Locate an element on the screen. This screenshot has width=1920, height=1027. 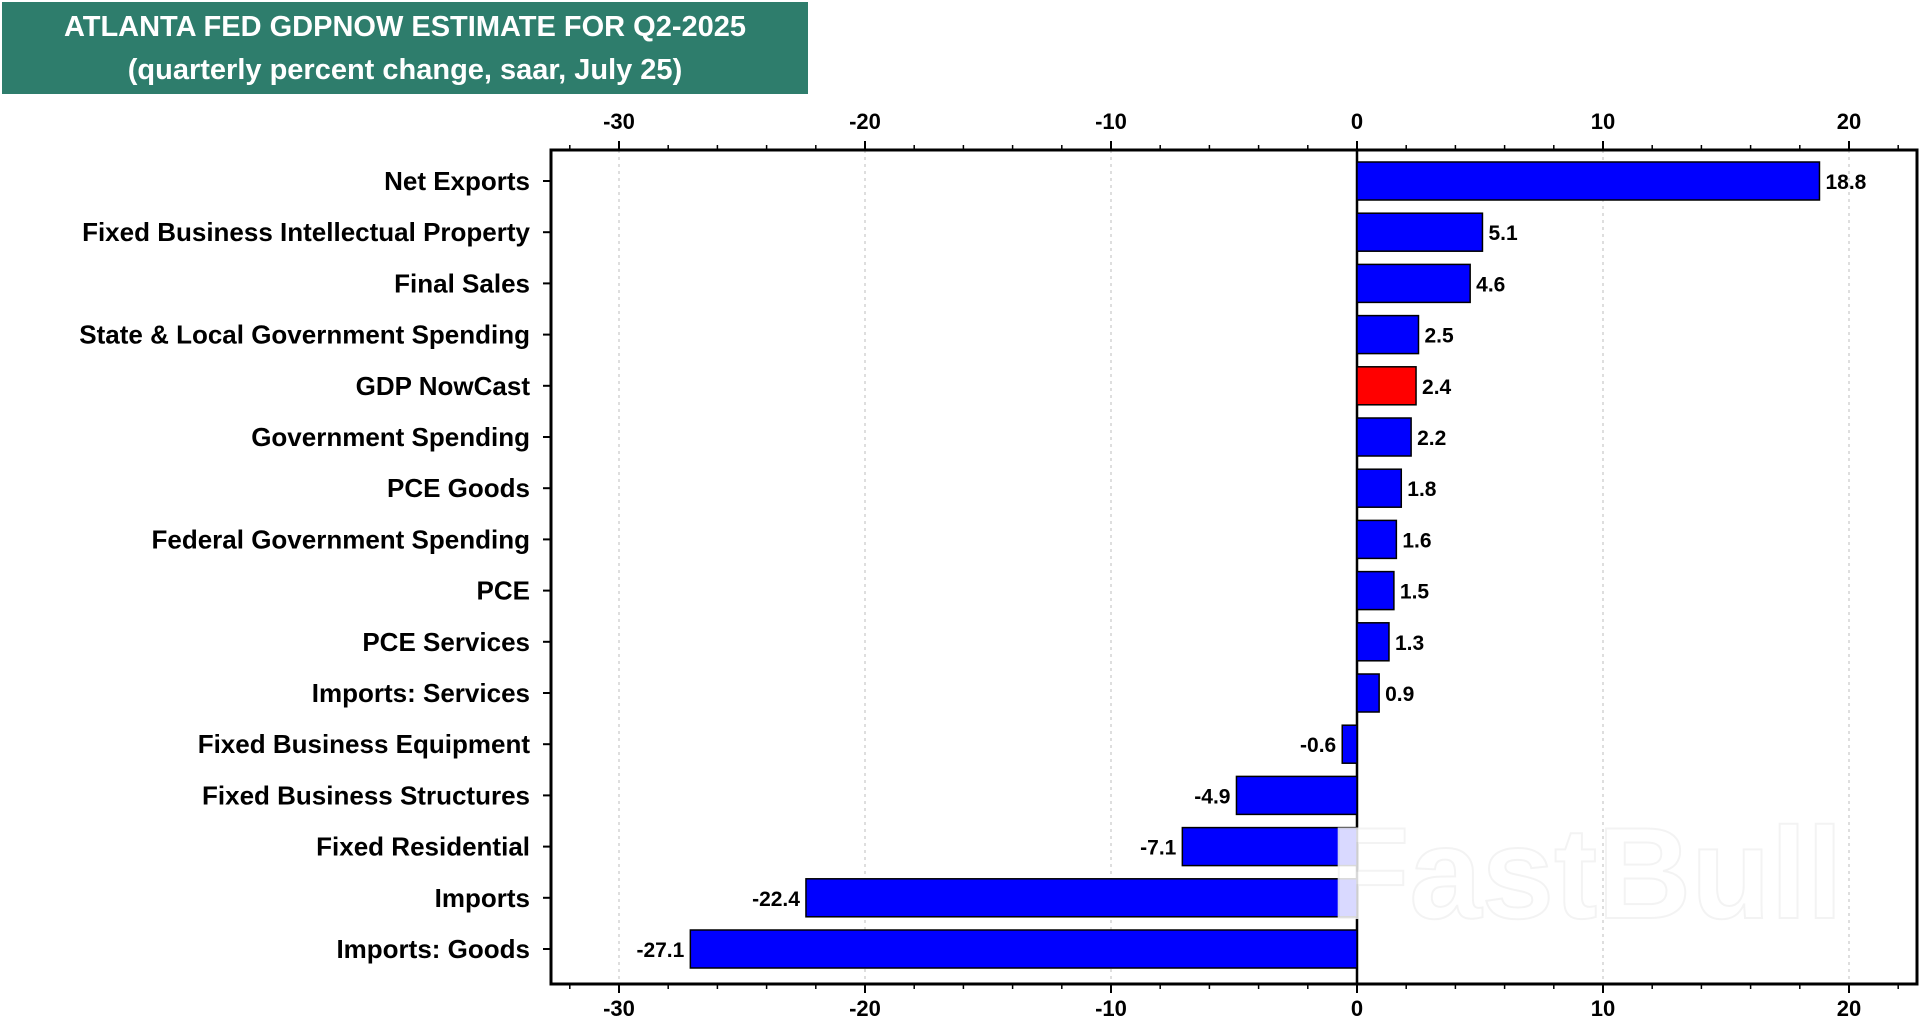
category-label: State & Local Government Spending is located at coordinates (304, 335).